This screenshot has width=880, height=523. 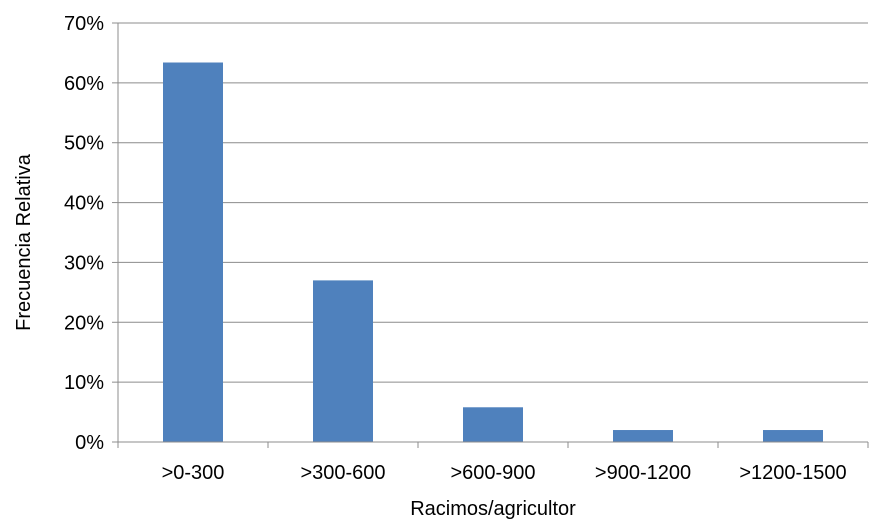 What do you see at coordinates (492, 473) in the screenshot?
I see `x-tick-label: >600-900` at bounding box center [492, 473].